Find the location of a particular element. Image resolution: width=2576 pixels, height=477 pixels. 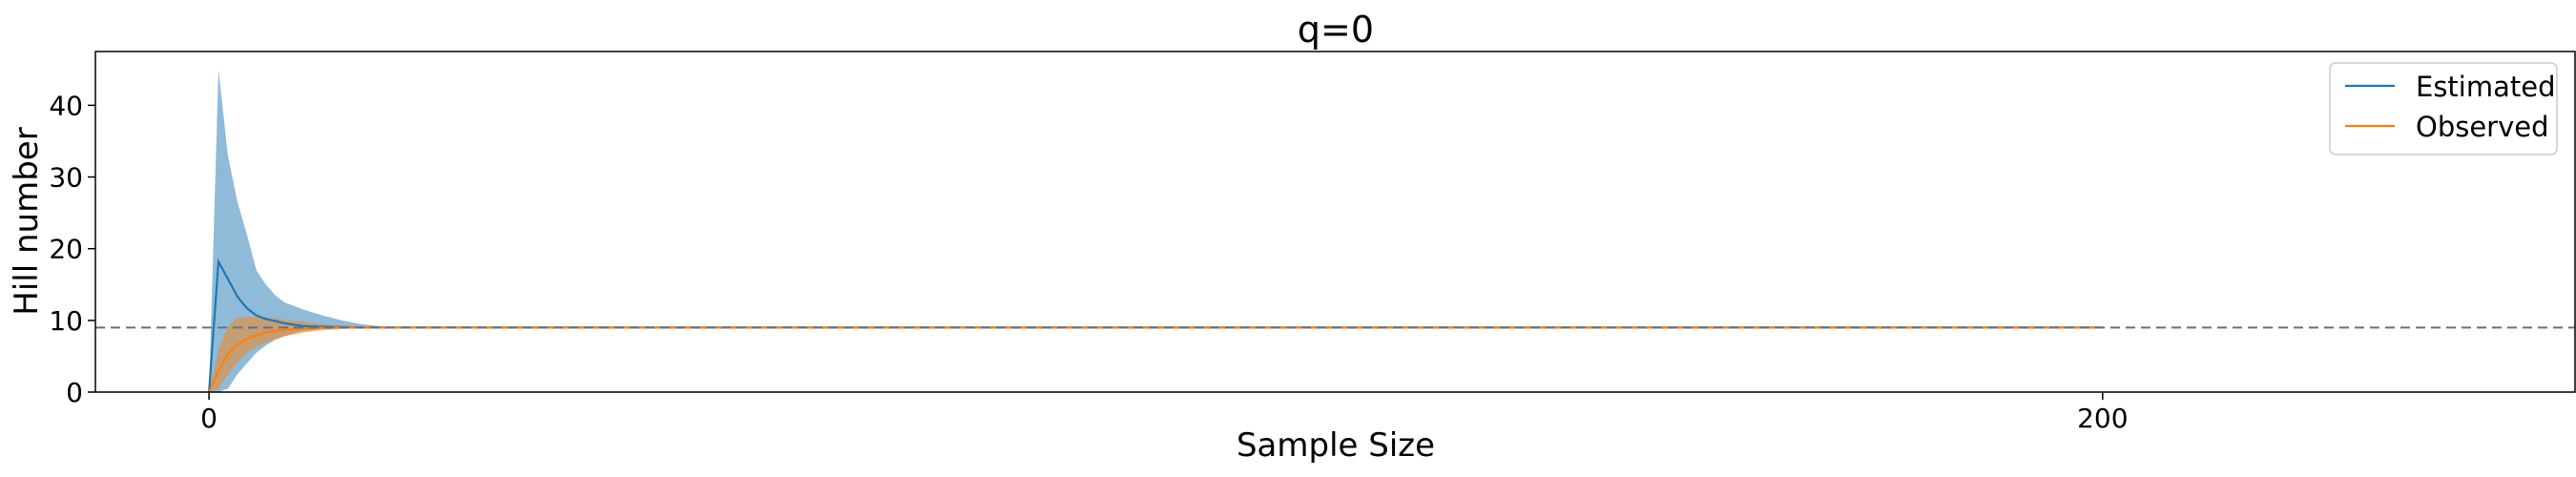

x-axis-label: Sample Size is located at coordinates (1335, 446).